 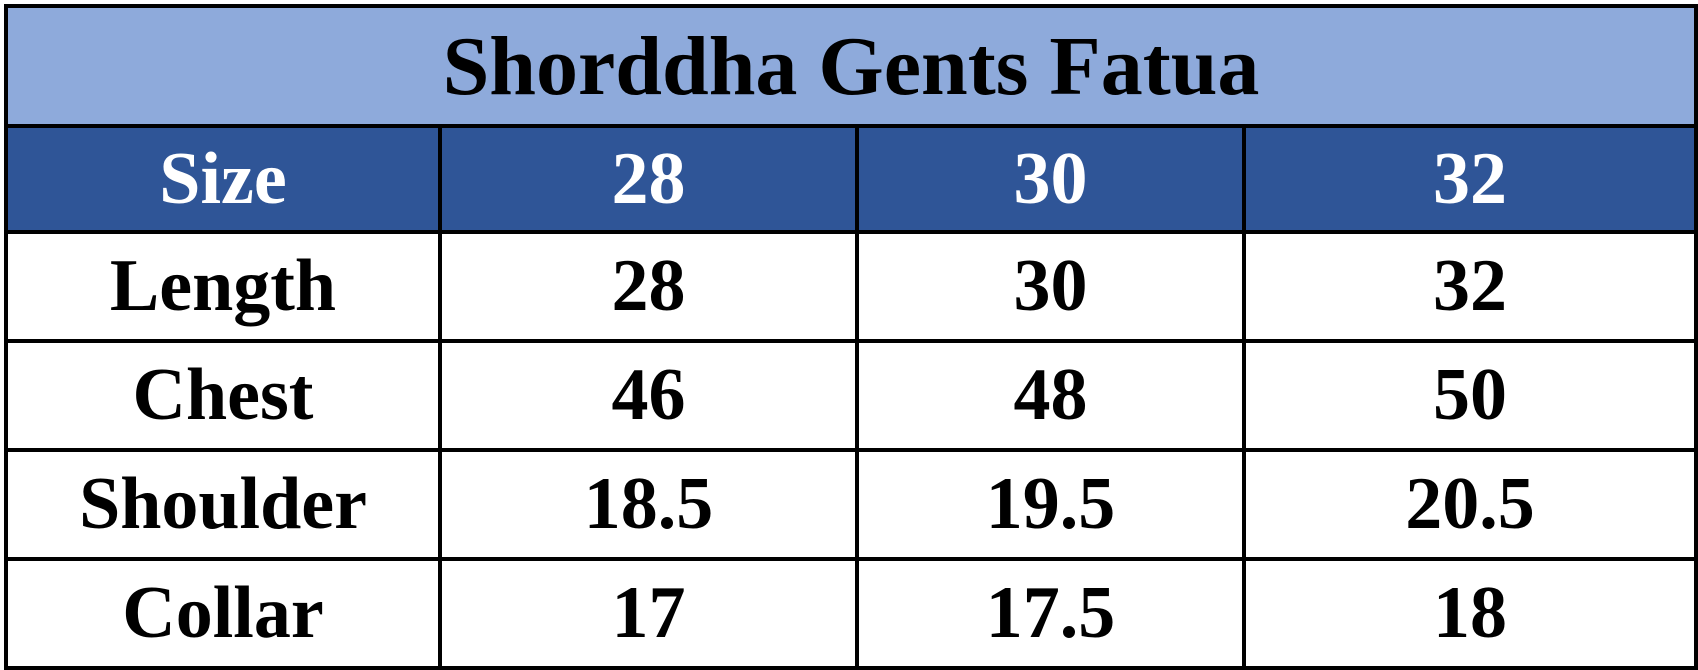 I want to click on table-cell: 50, so click(x=1470, y=395).